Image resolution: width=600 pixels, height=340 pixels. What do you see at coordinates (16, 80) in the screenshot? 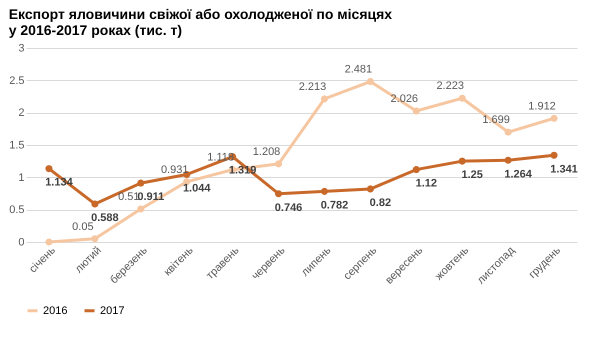
I see `y-tick-label: 2.5` at bounding box center [16, 80].